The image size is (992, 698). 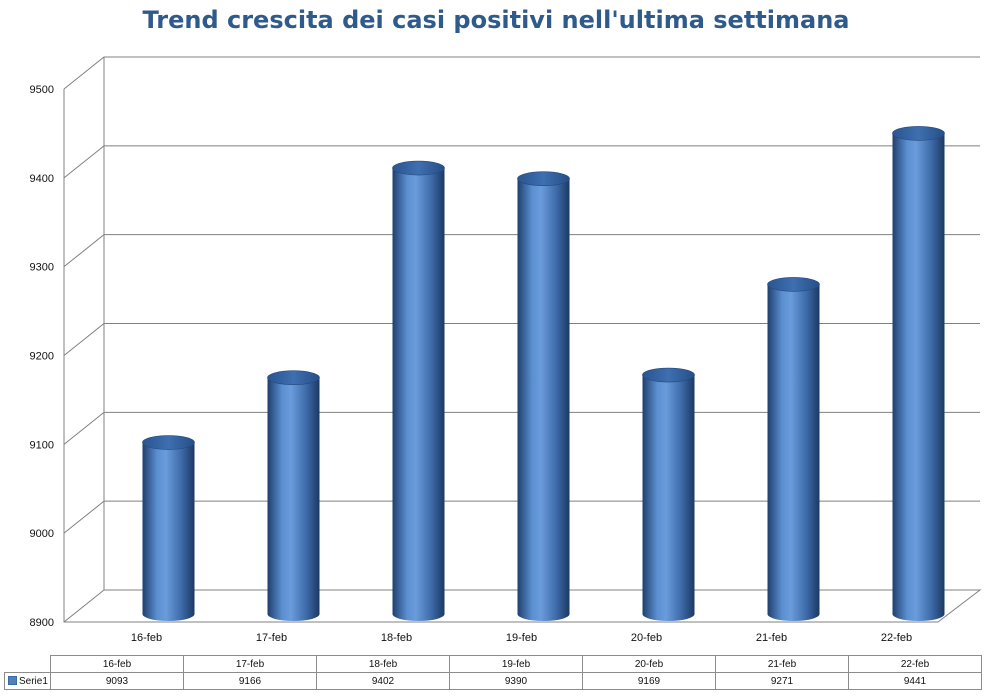 I want to click on y-tick-label: 9300, so click(x=42, y=268).